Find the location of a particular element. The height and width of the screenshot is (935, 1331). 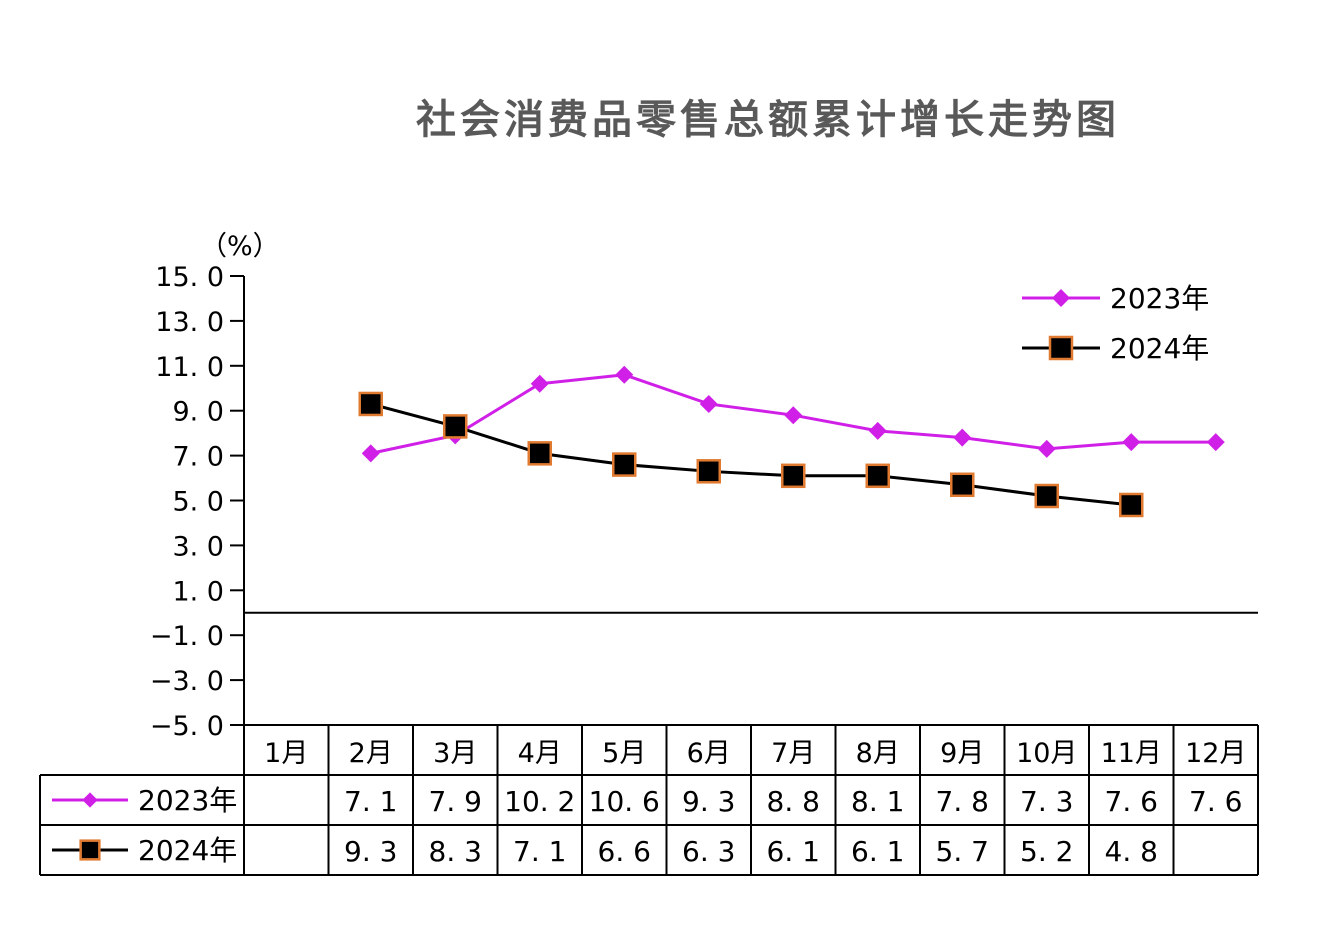

legend: 2023年 2024年 is located at coordinates (1115, 323).